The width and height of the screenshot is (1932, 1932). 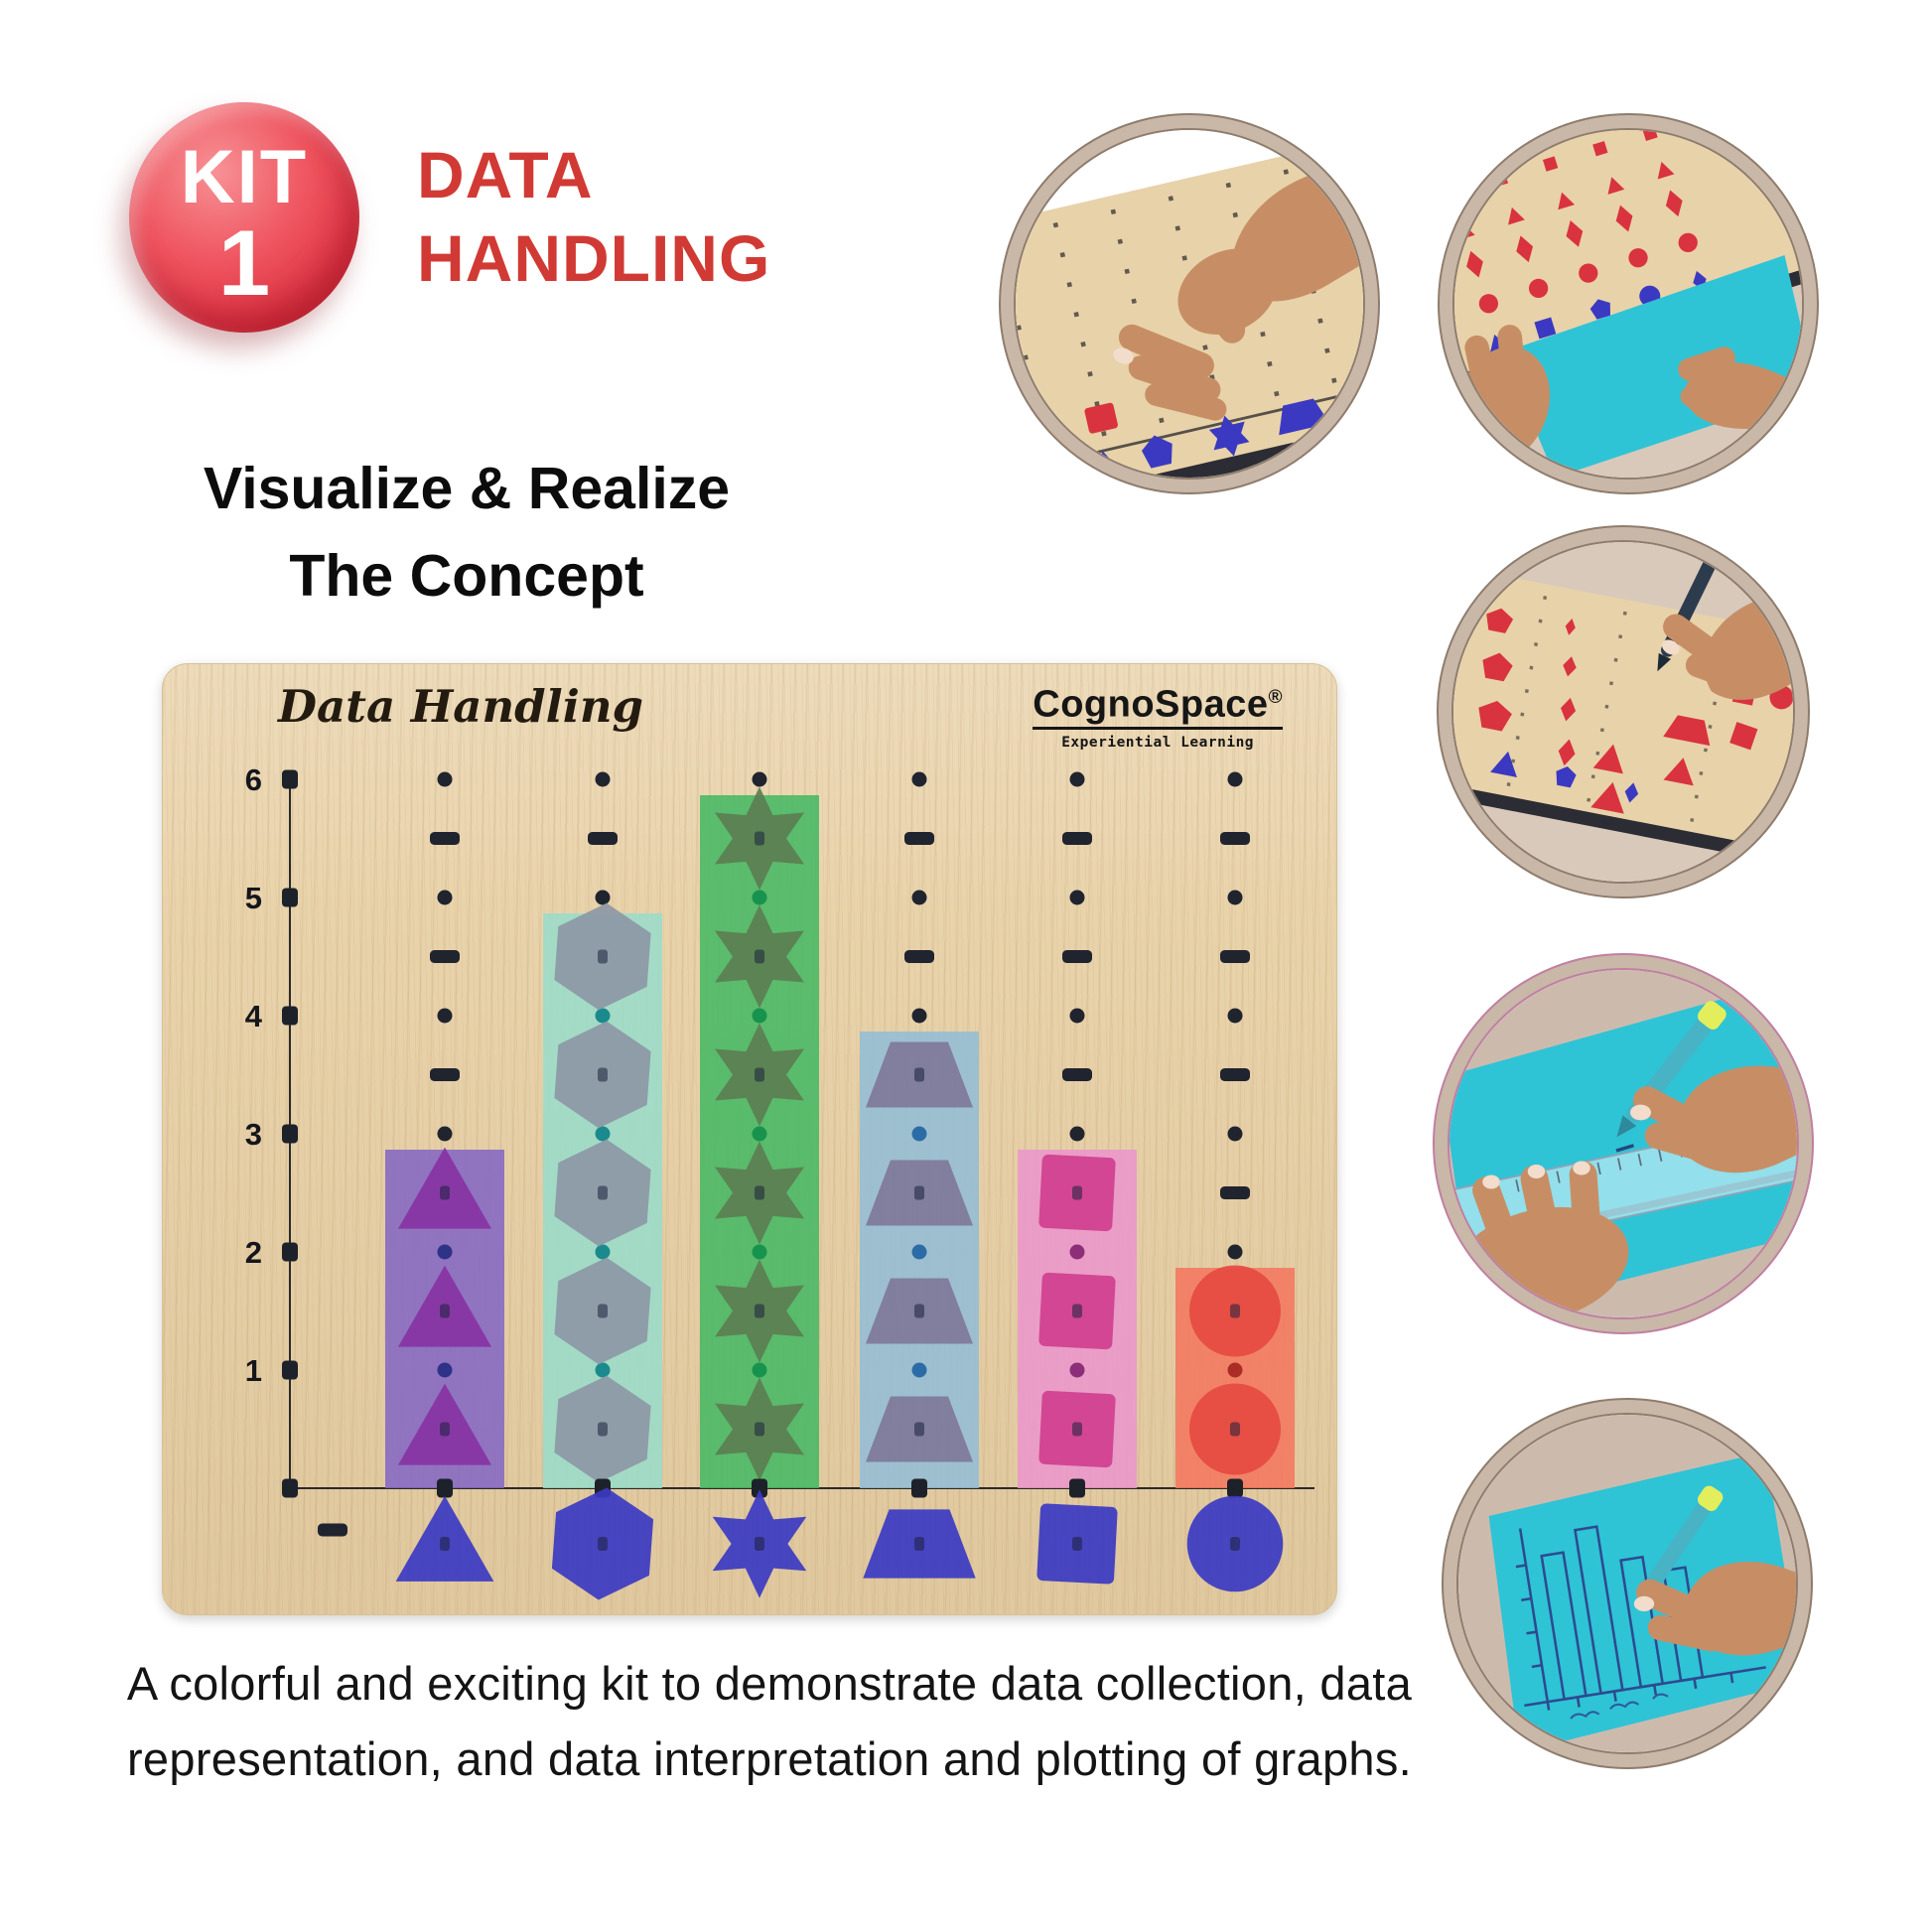 I want to click on tagline-line1: Visualize & Realize, so click(x=467, y=489).